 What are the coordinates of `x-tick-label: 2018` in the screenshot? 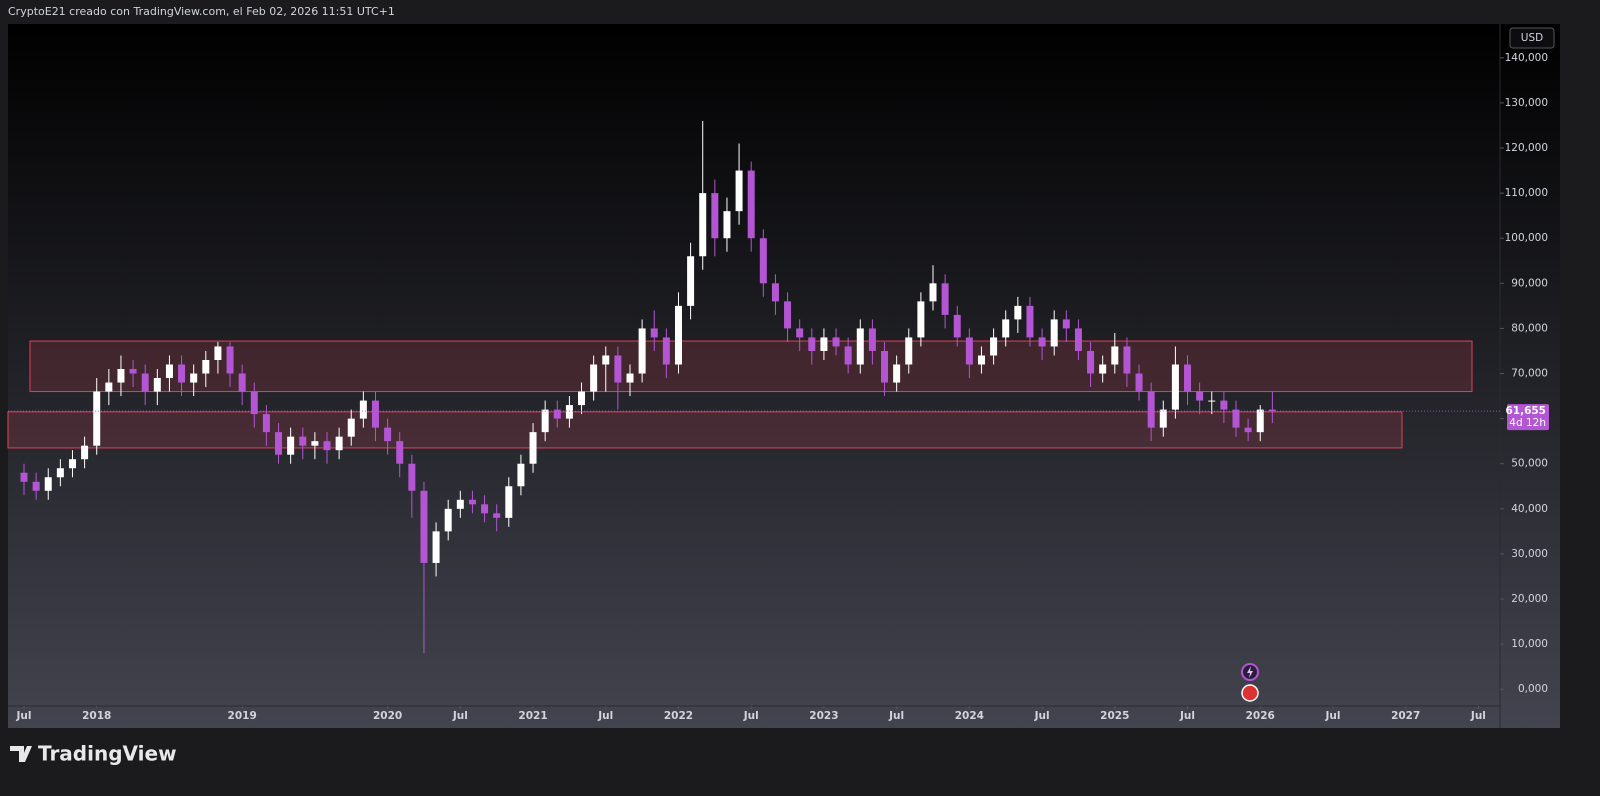 It's located at (96, 716).